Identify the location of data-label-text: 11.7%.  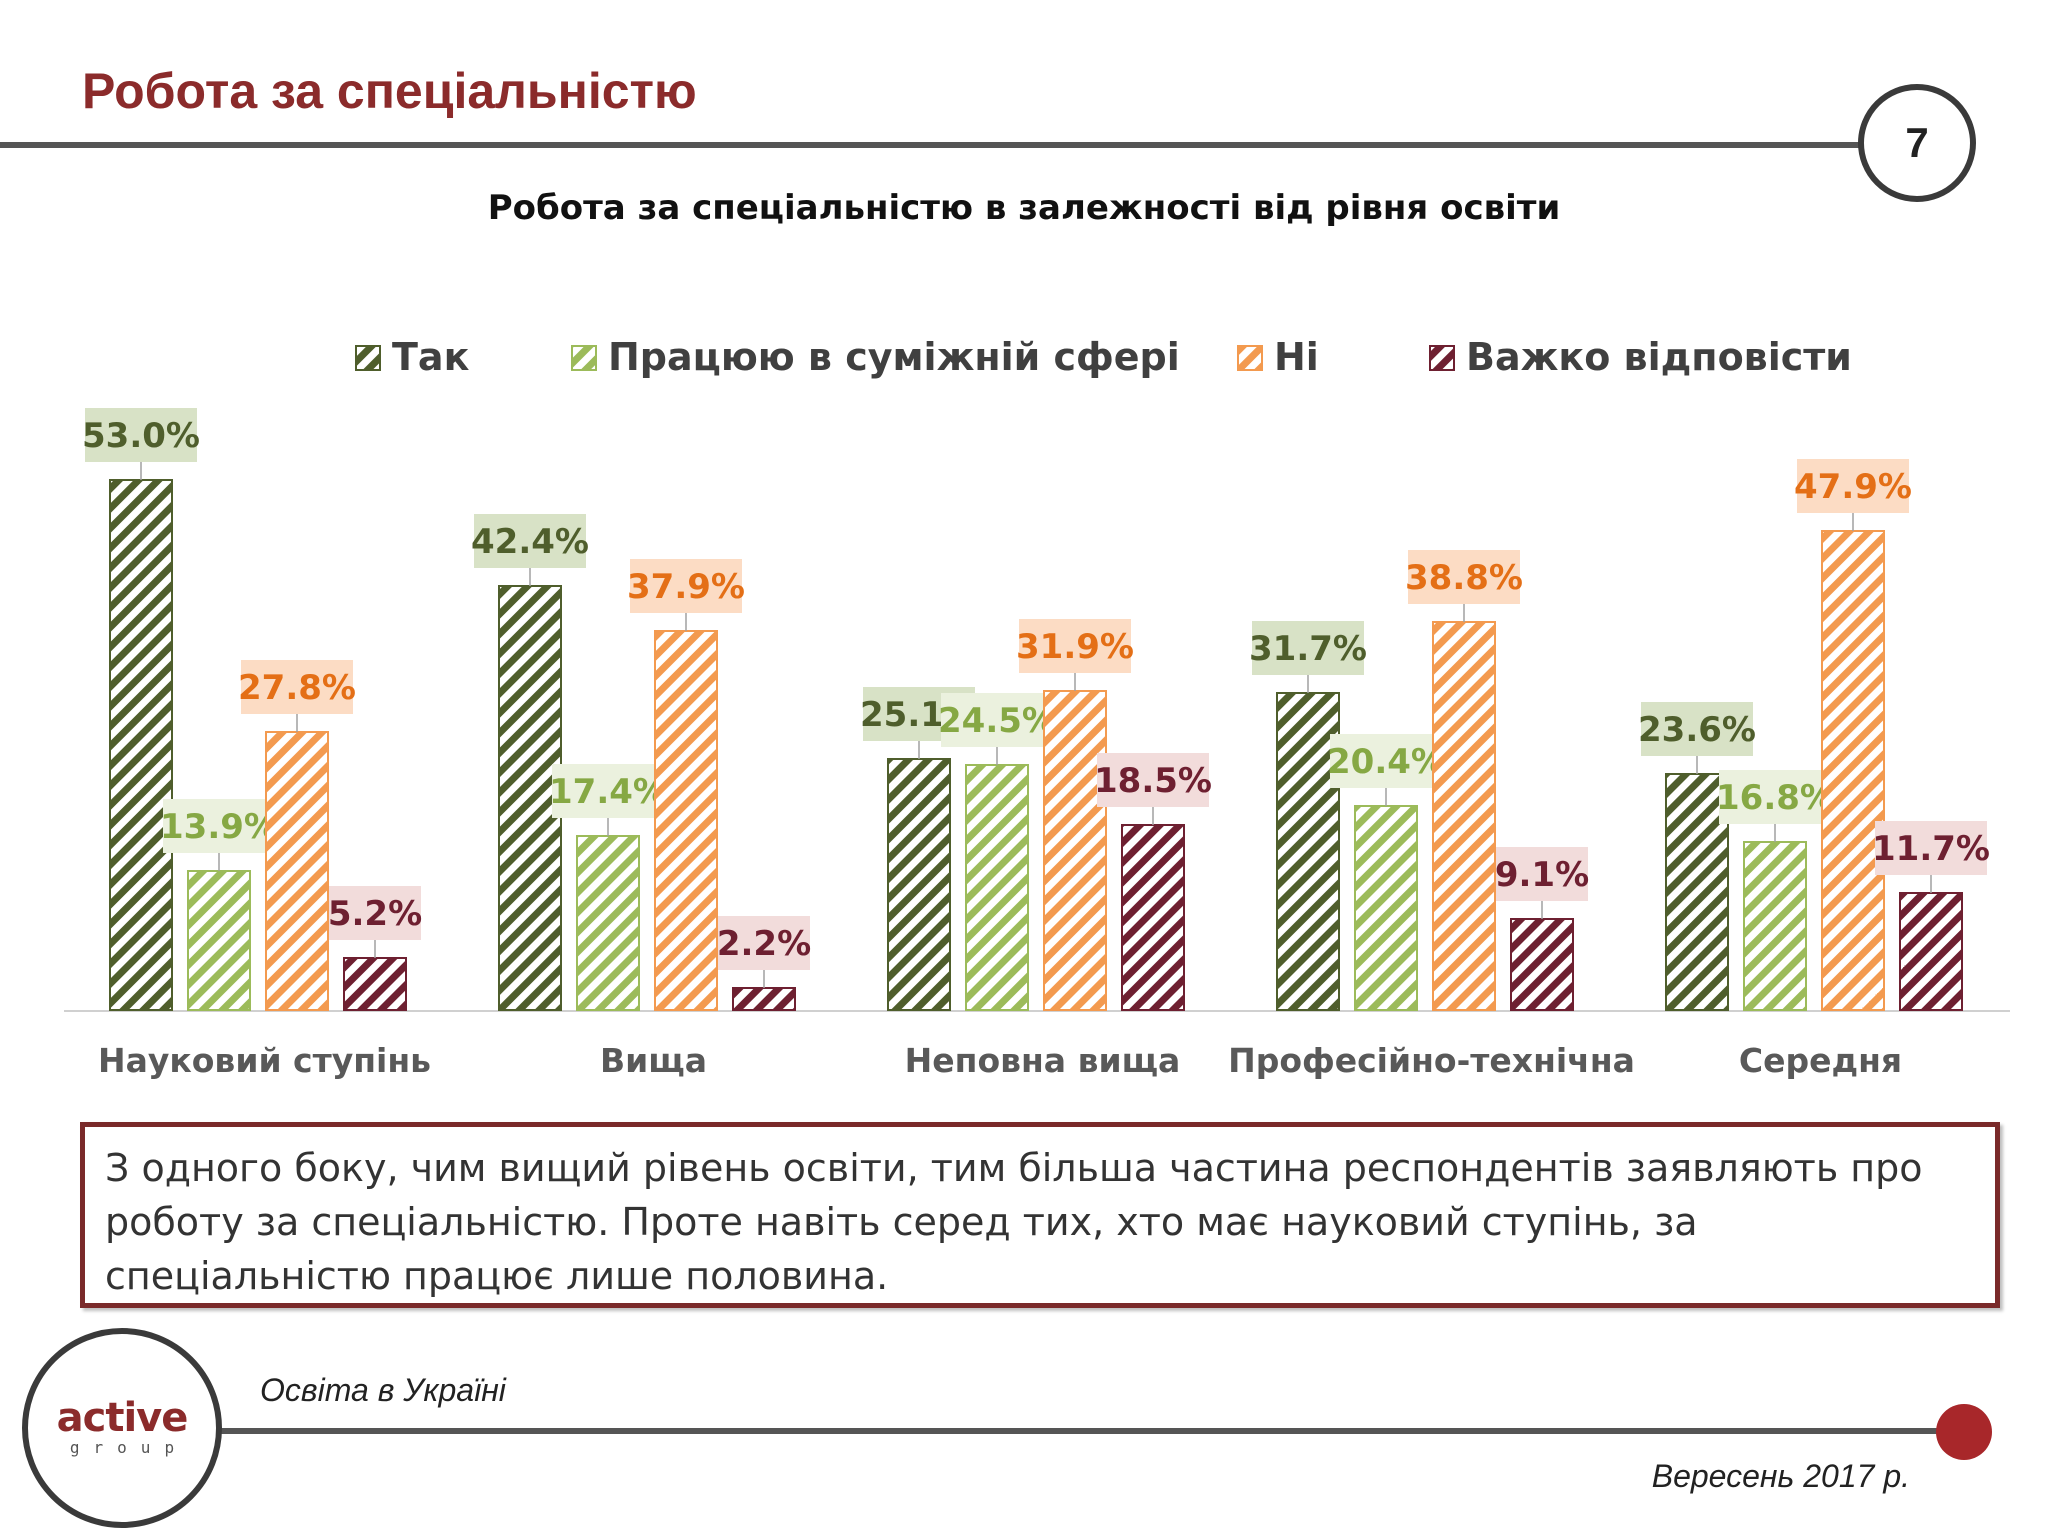
(1931, 849).